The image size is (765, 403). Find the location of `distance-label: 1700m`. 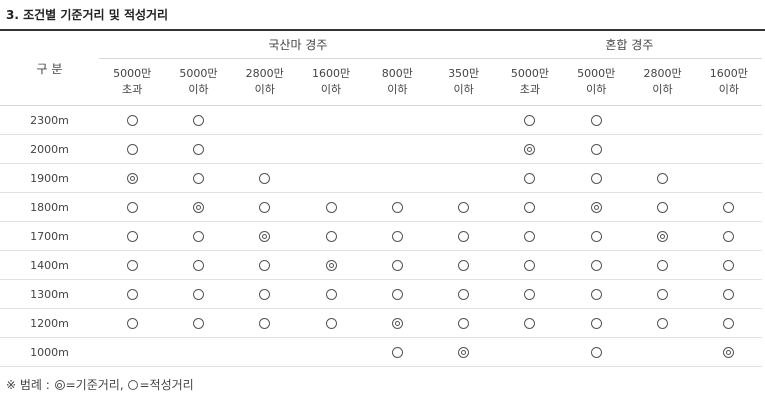

distance-label: 1700m is located at coordinates (49, 236).